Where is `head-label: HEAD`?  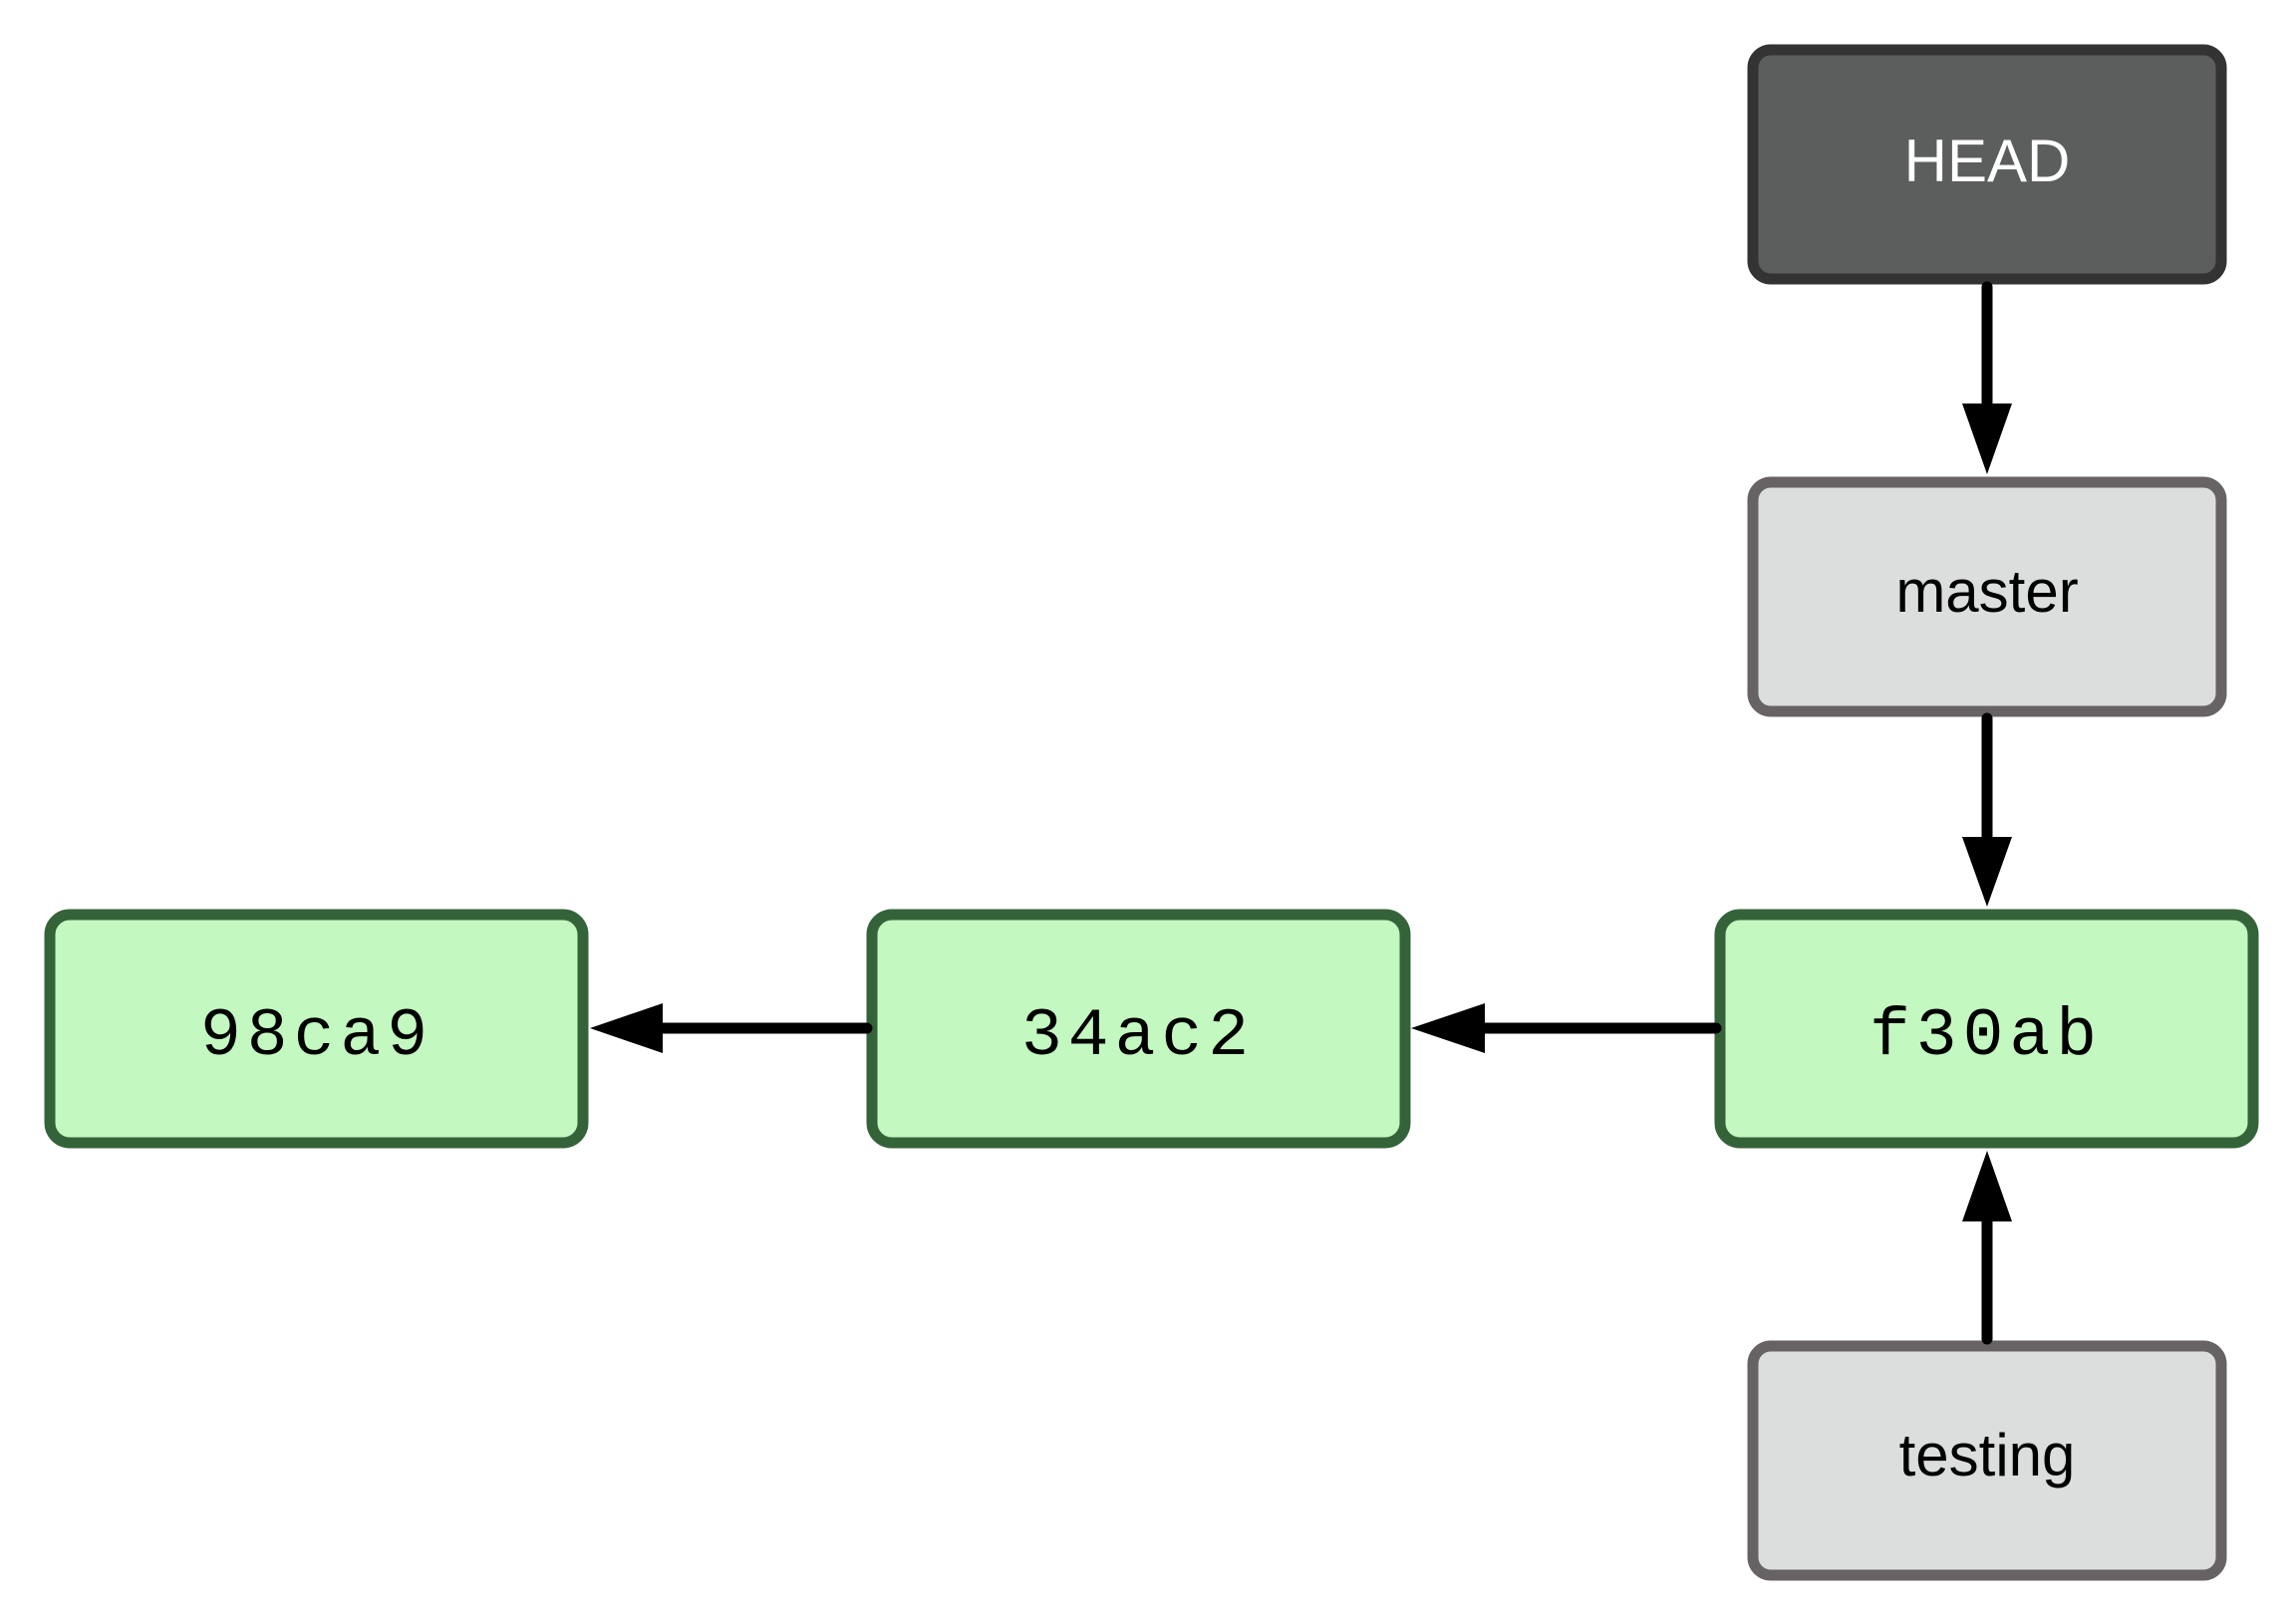
head-label: HEAD is located at coordinates (1987, 161).